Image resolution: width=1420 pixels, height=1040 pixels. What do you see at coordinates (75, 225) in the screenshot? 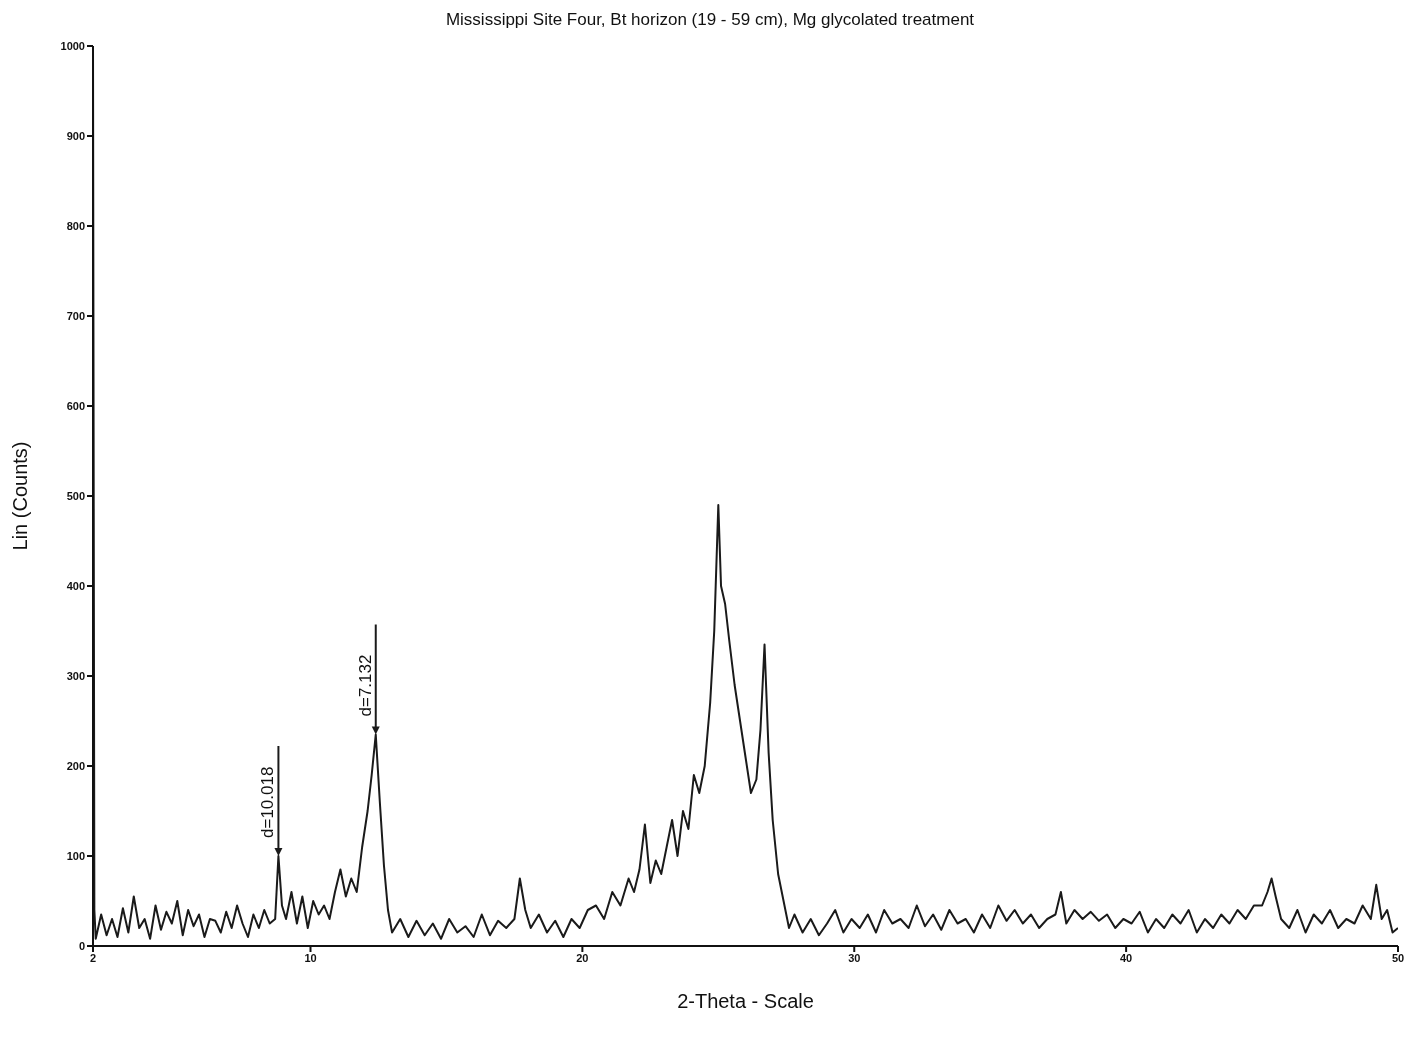
I see `y-tick-label: 800` at bounding box center [75, 225].